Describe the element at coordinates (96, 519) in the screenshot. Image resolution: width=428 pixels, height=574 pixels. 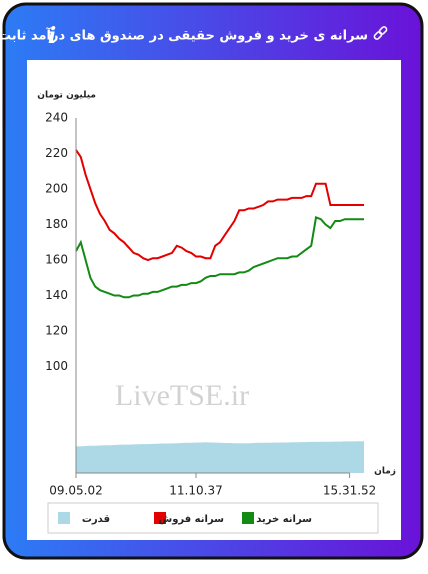
I see `legend-label: قدرت` at that location.